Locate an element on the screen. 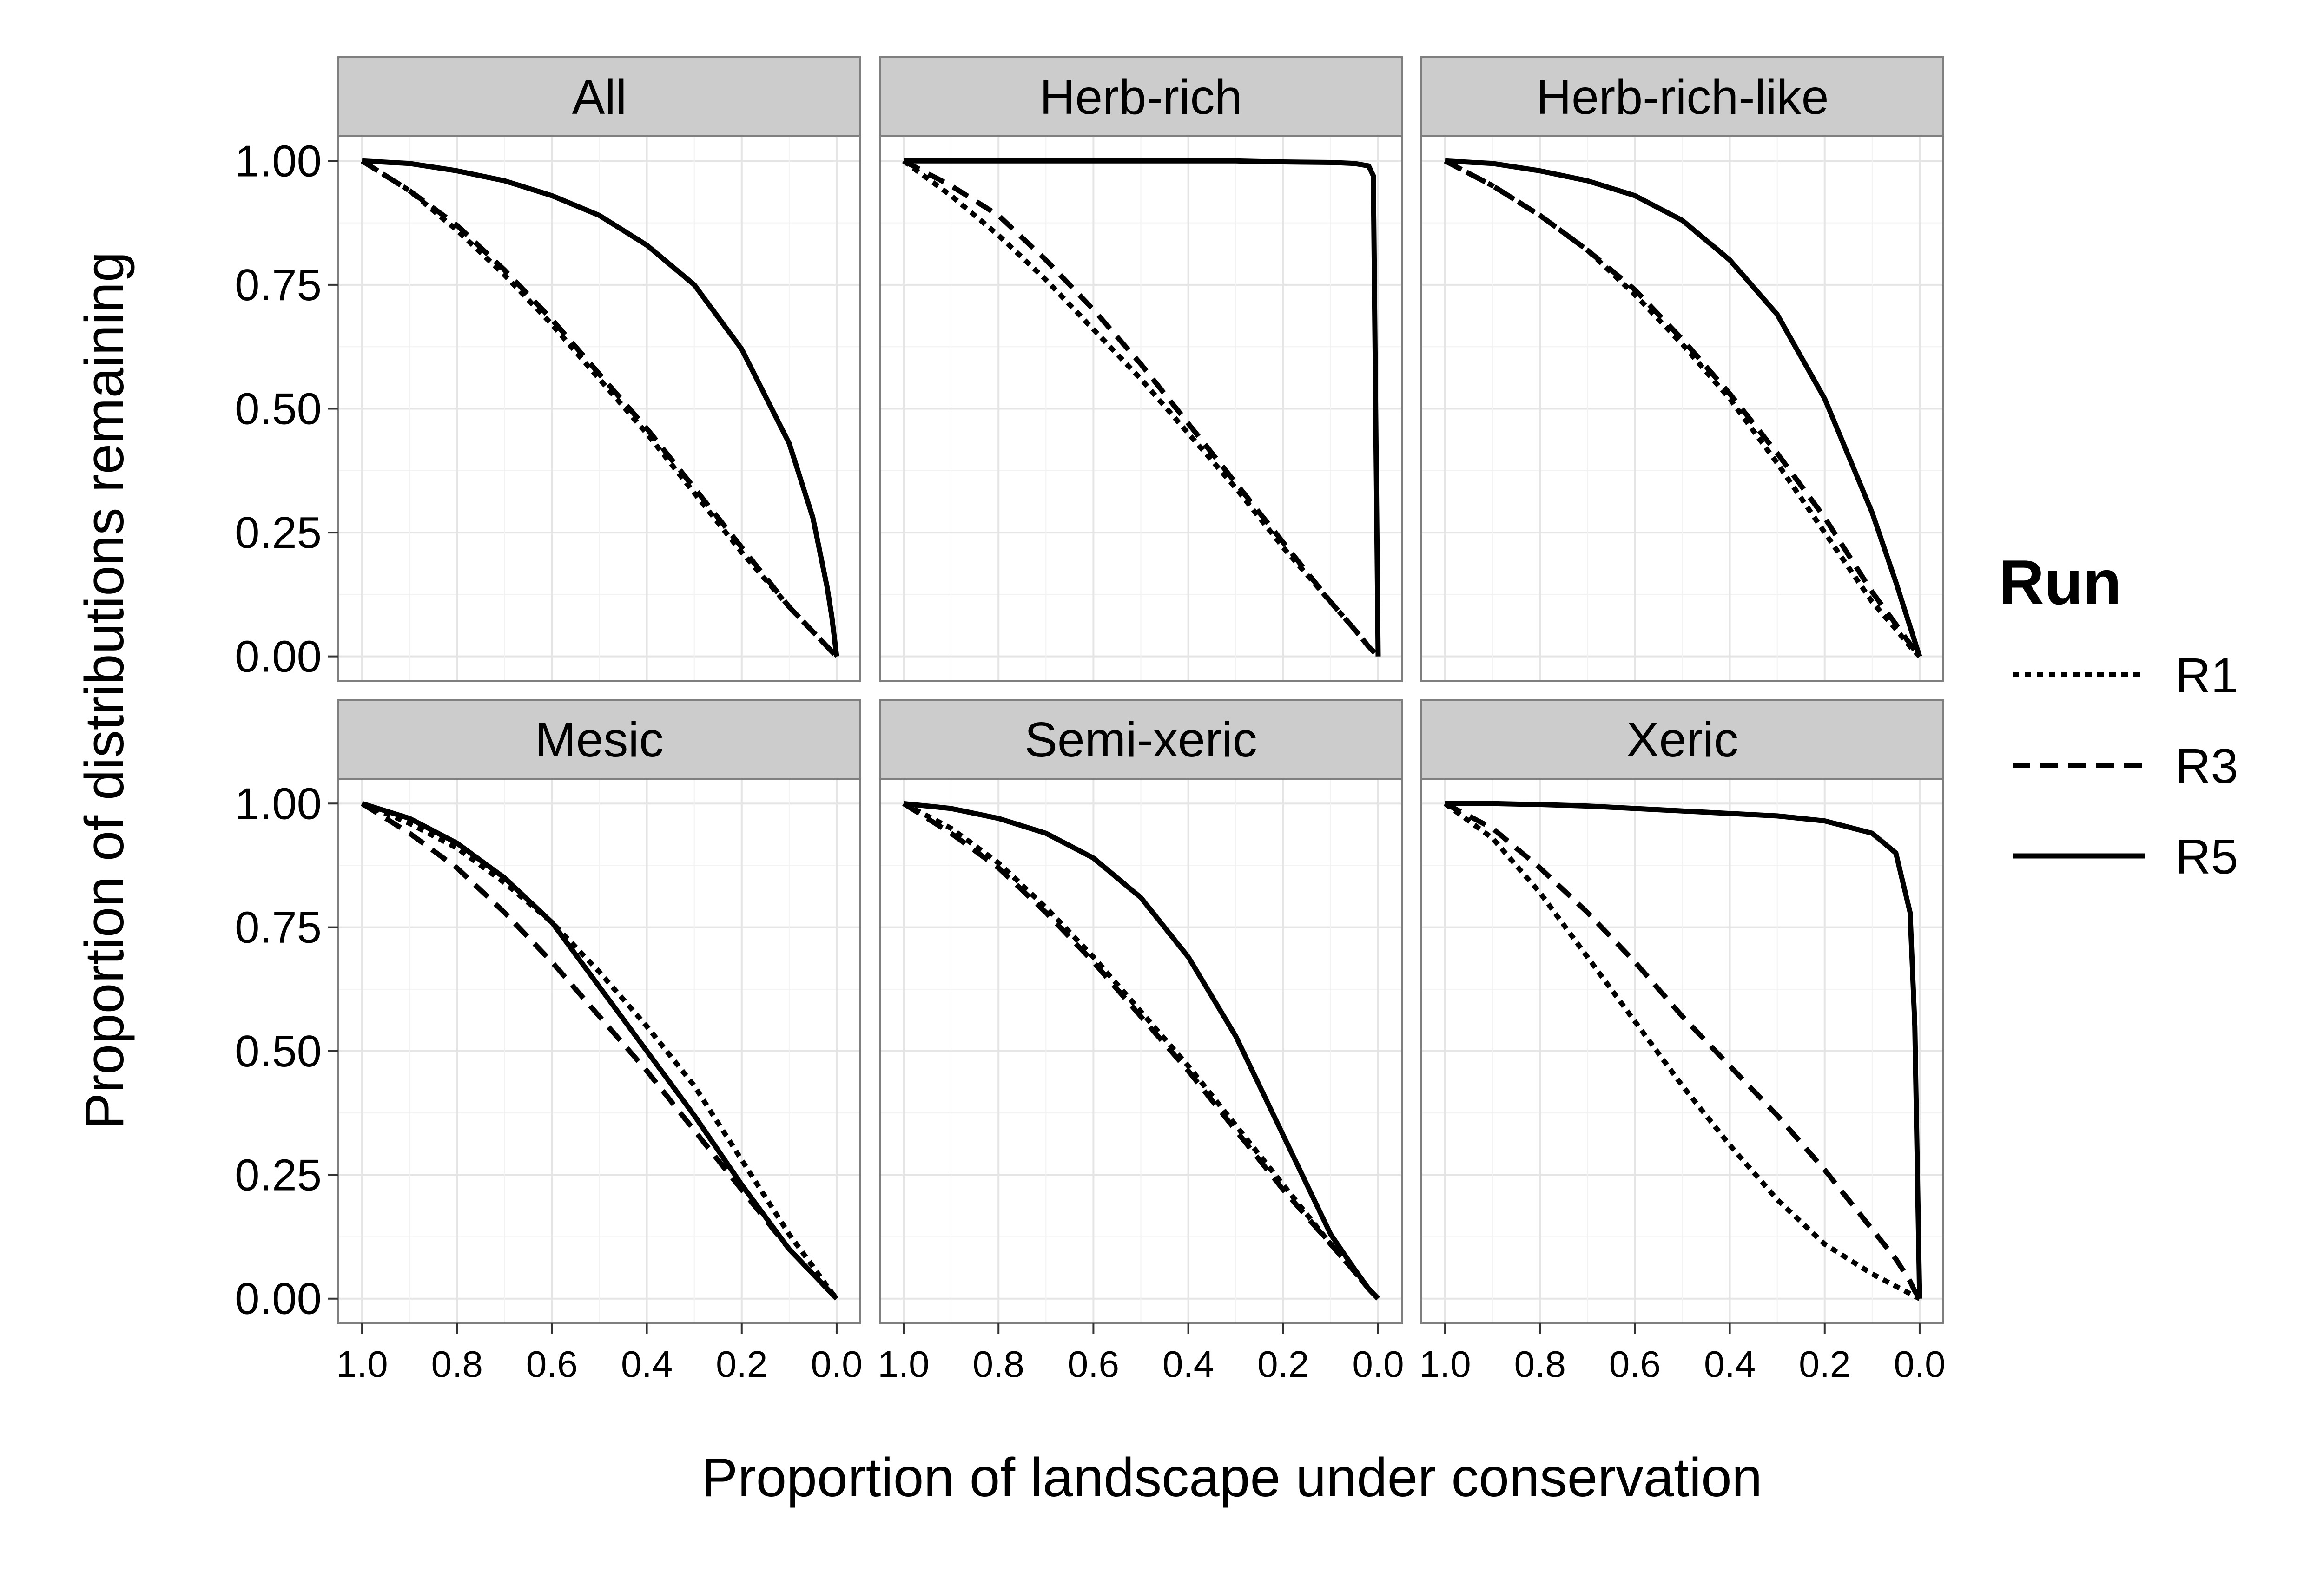  panel-all: All is located at coordinates (599, 369).